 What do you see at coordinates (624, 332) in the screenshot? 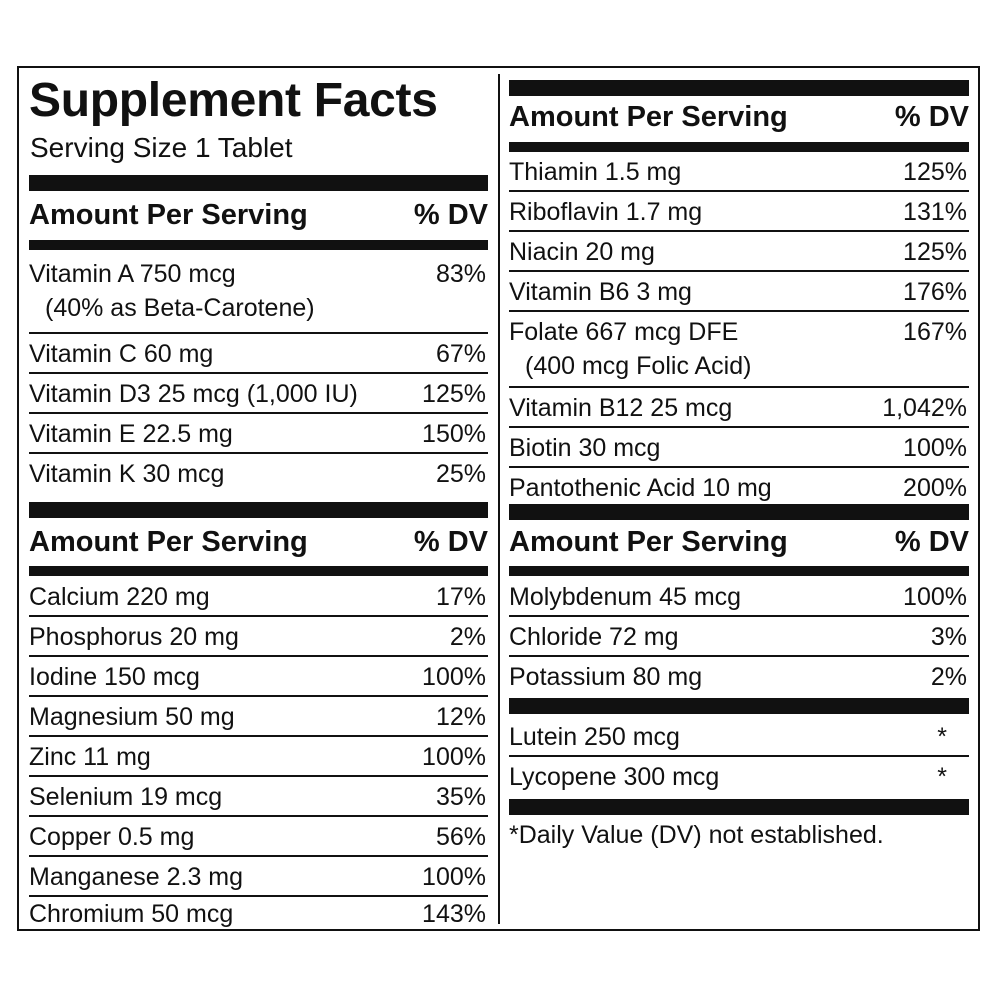
I see `nutrient-name: Folate 667 mcg DFE` at bounding box center [624, 332].